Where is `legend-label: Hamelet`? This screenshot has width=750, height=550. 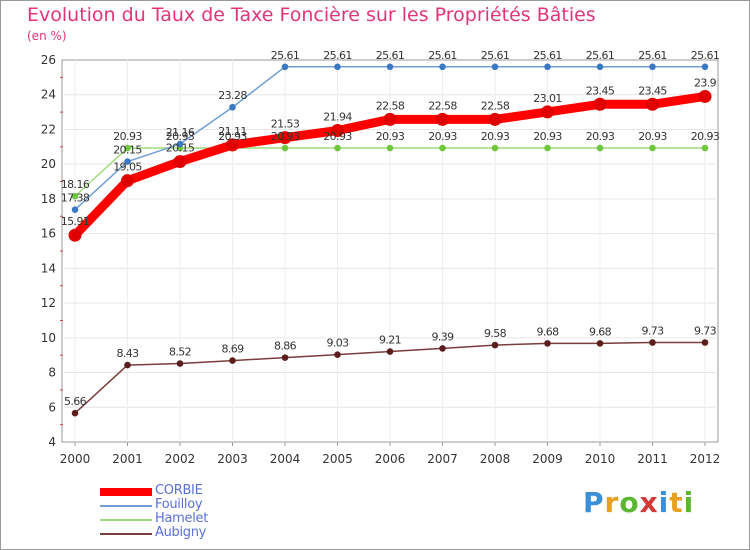 legend-label: Hamelet is located at coordinates (182, 518).